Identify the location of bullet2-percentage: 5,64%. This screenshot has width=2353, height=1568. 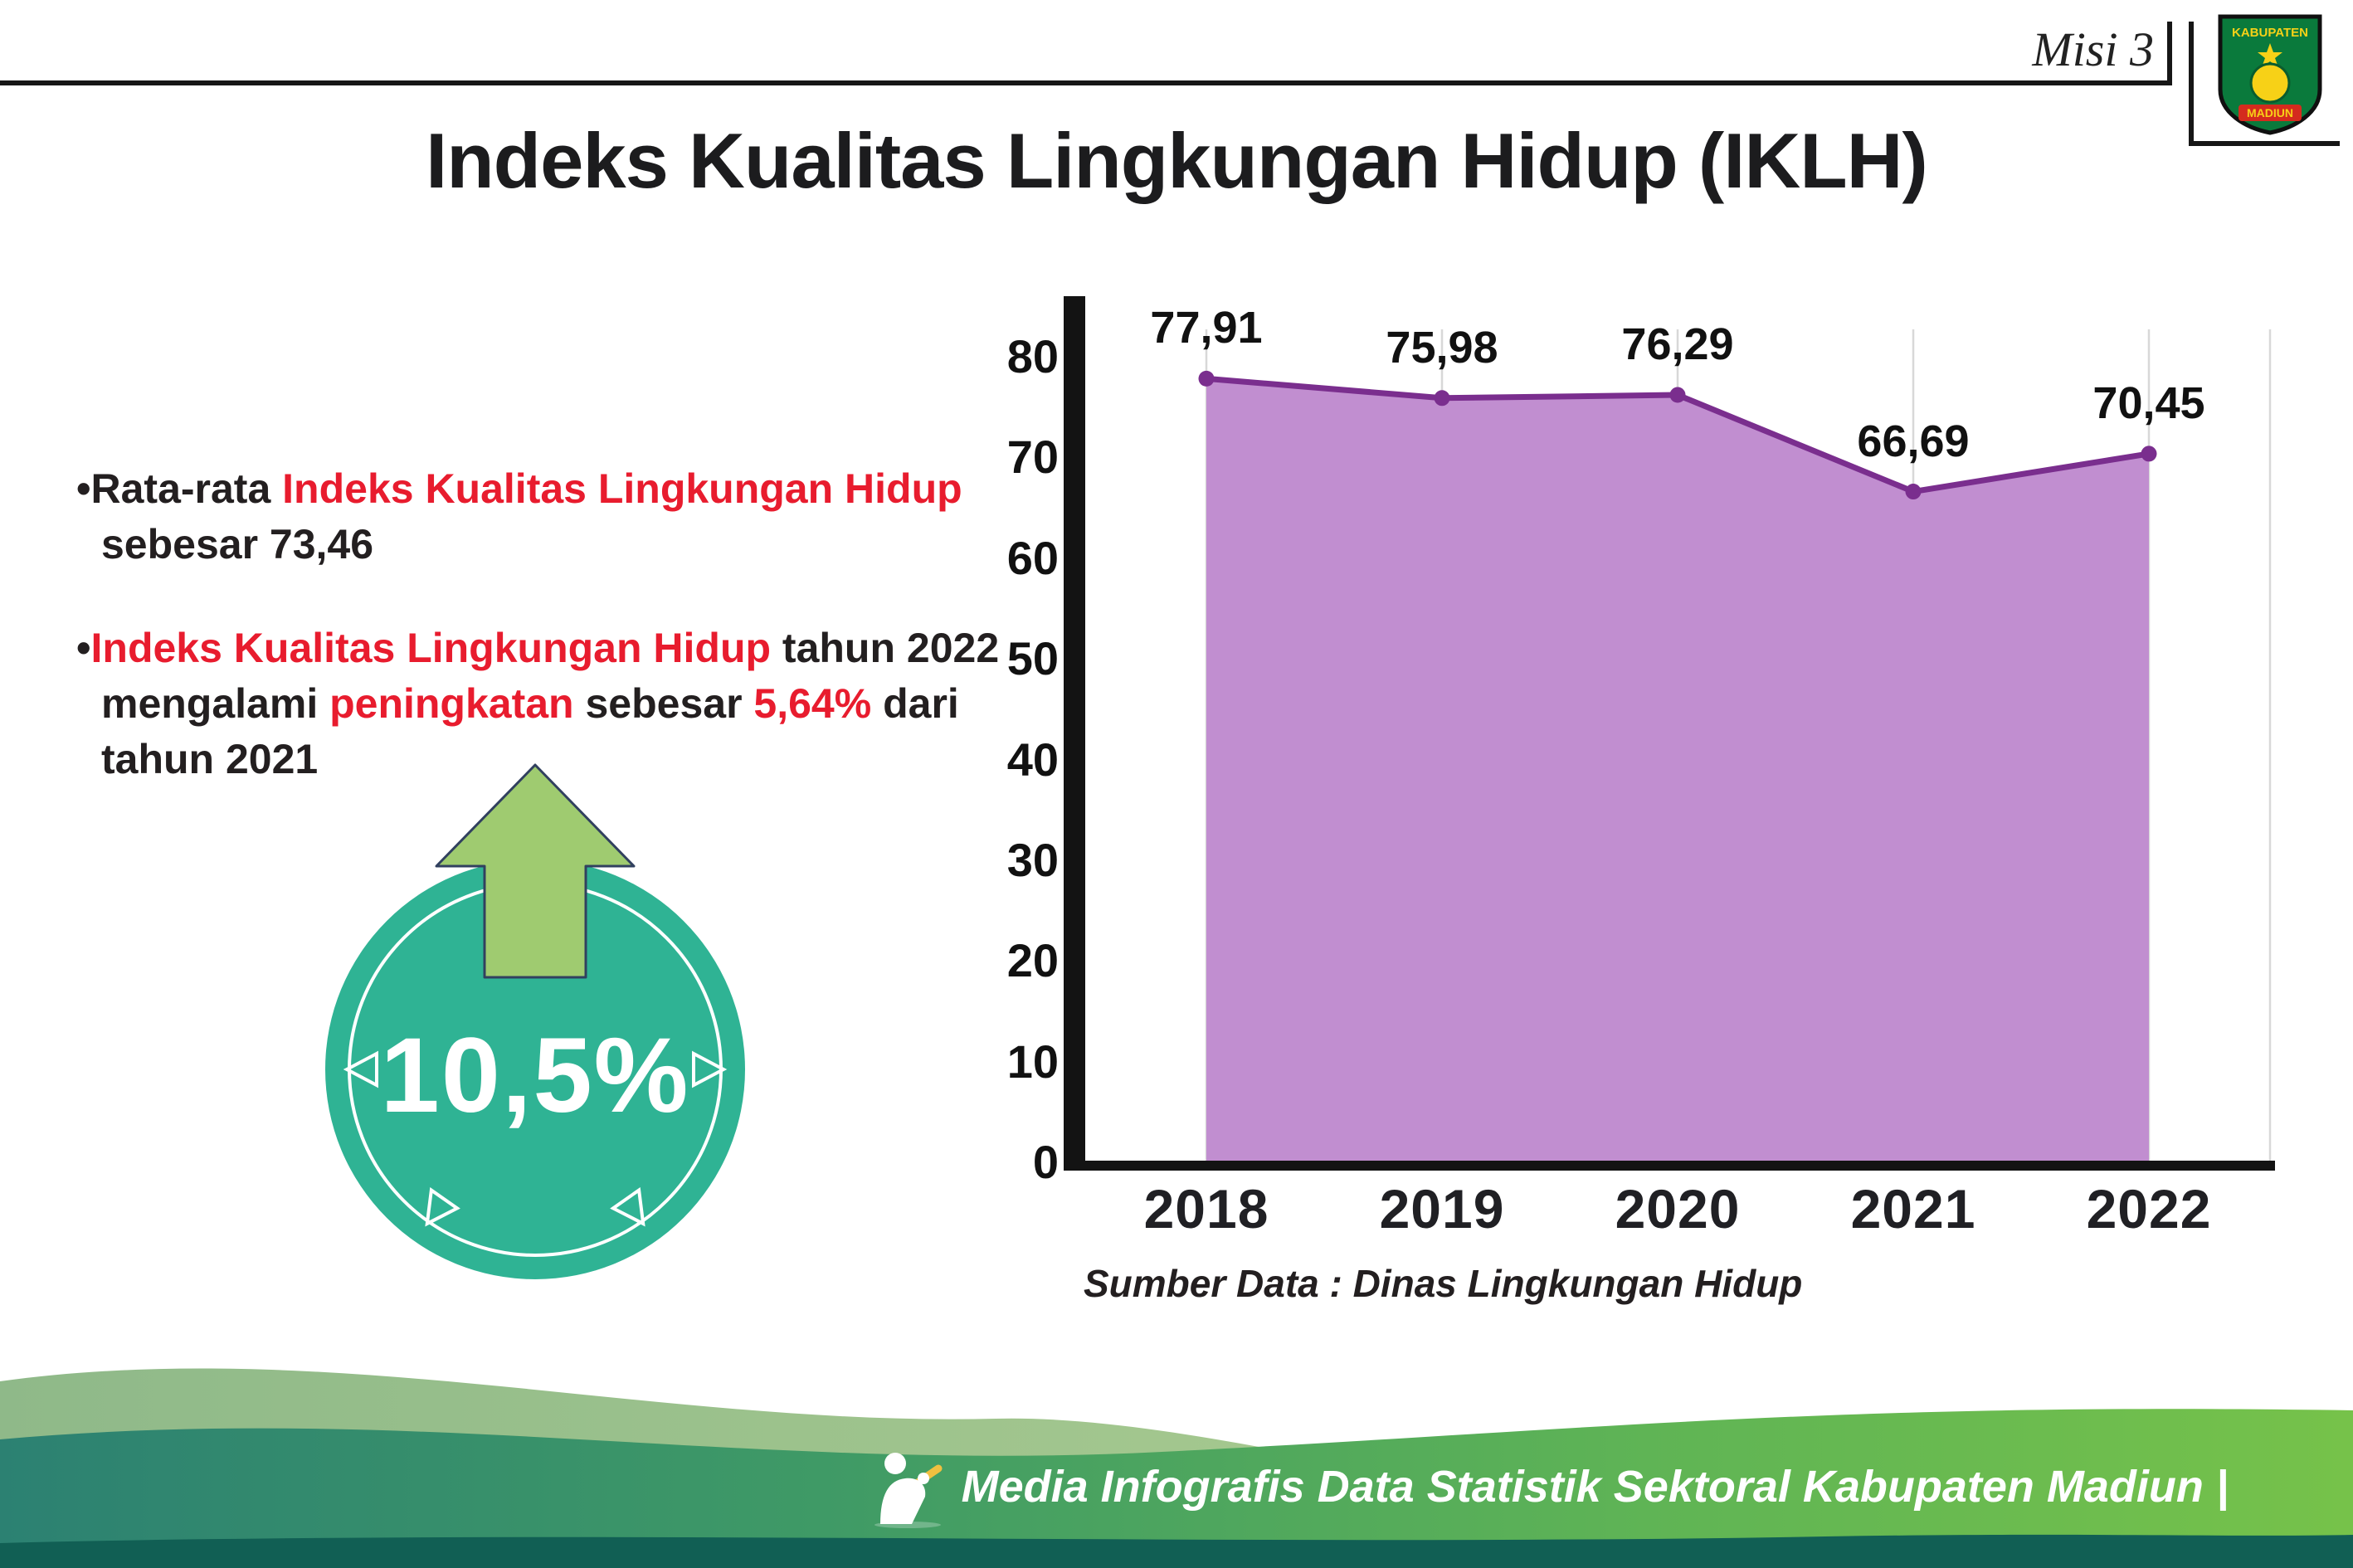
(812, 703).